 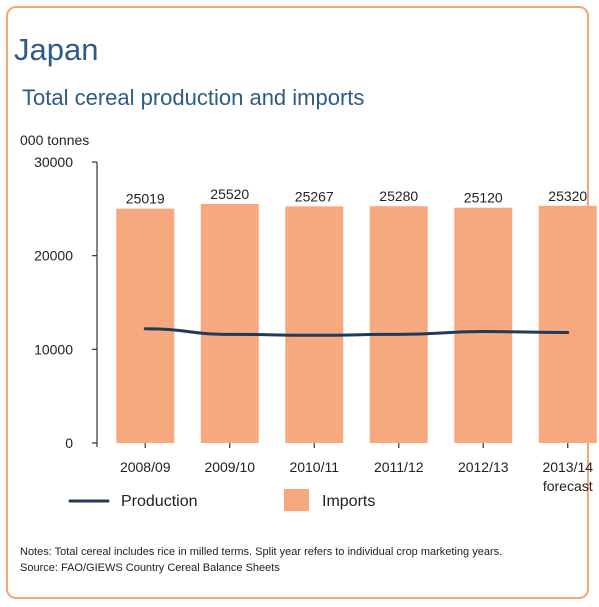 What do you see at coordinates (568, 486) in the screenshot?
I see `x-tick-sublabel: forecast` at bounding box center [568, 486].